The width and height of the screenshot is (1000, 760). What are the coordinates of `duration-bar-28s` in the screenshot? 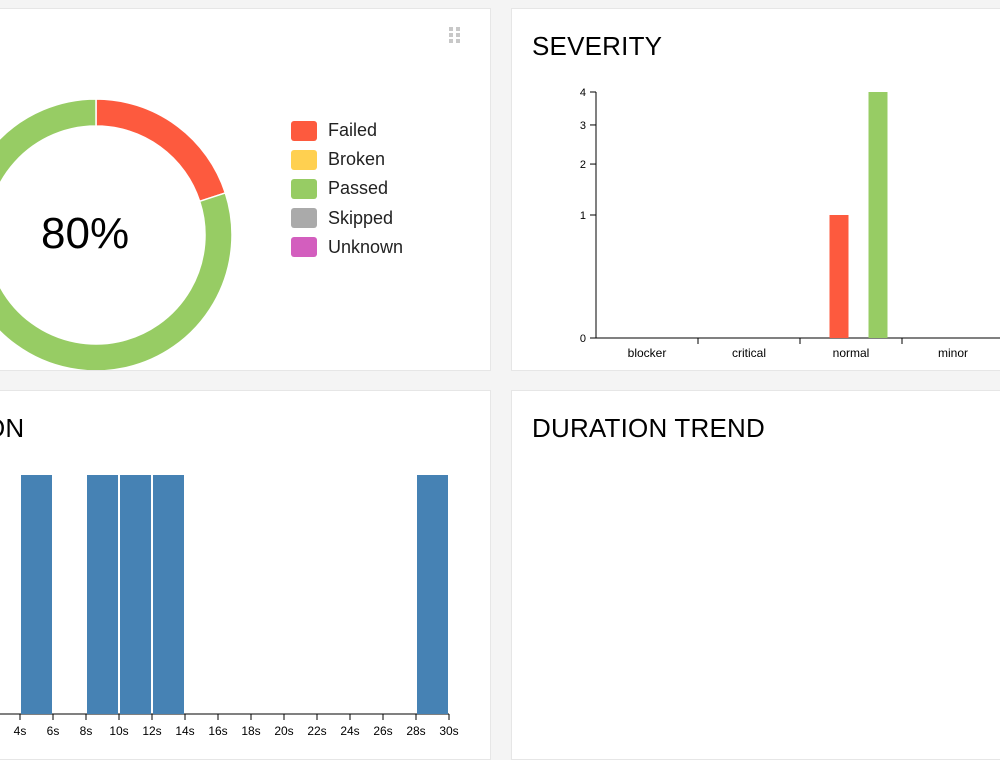 It's located at (432, 594).